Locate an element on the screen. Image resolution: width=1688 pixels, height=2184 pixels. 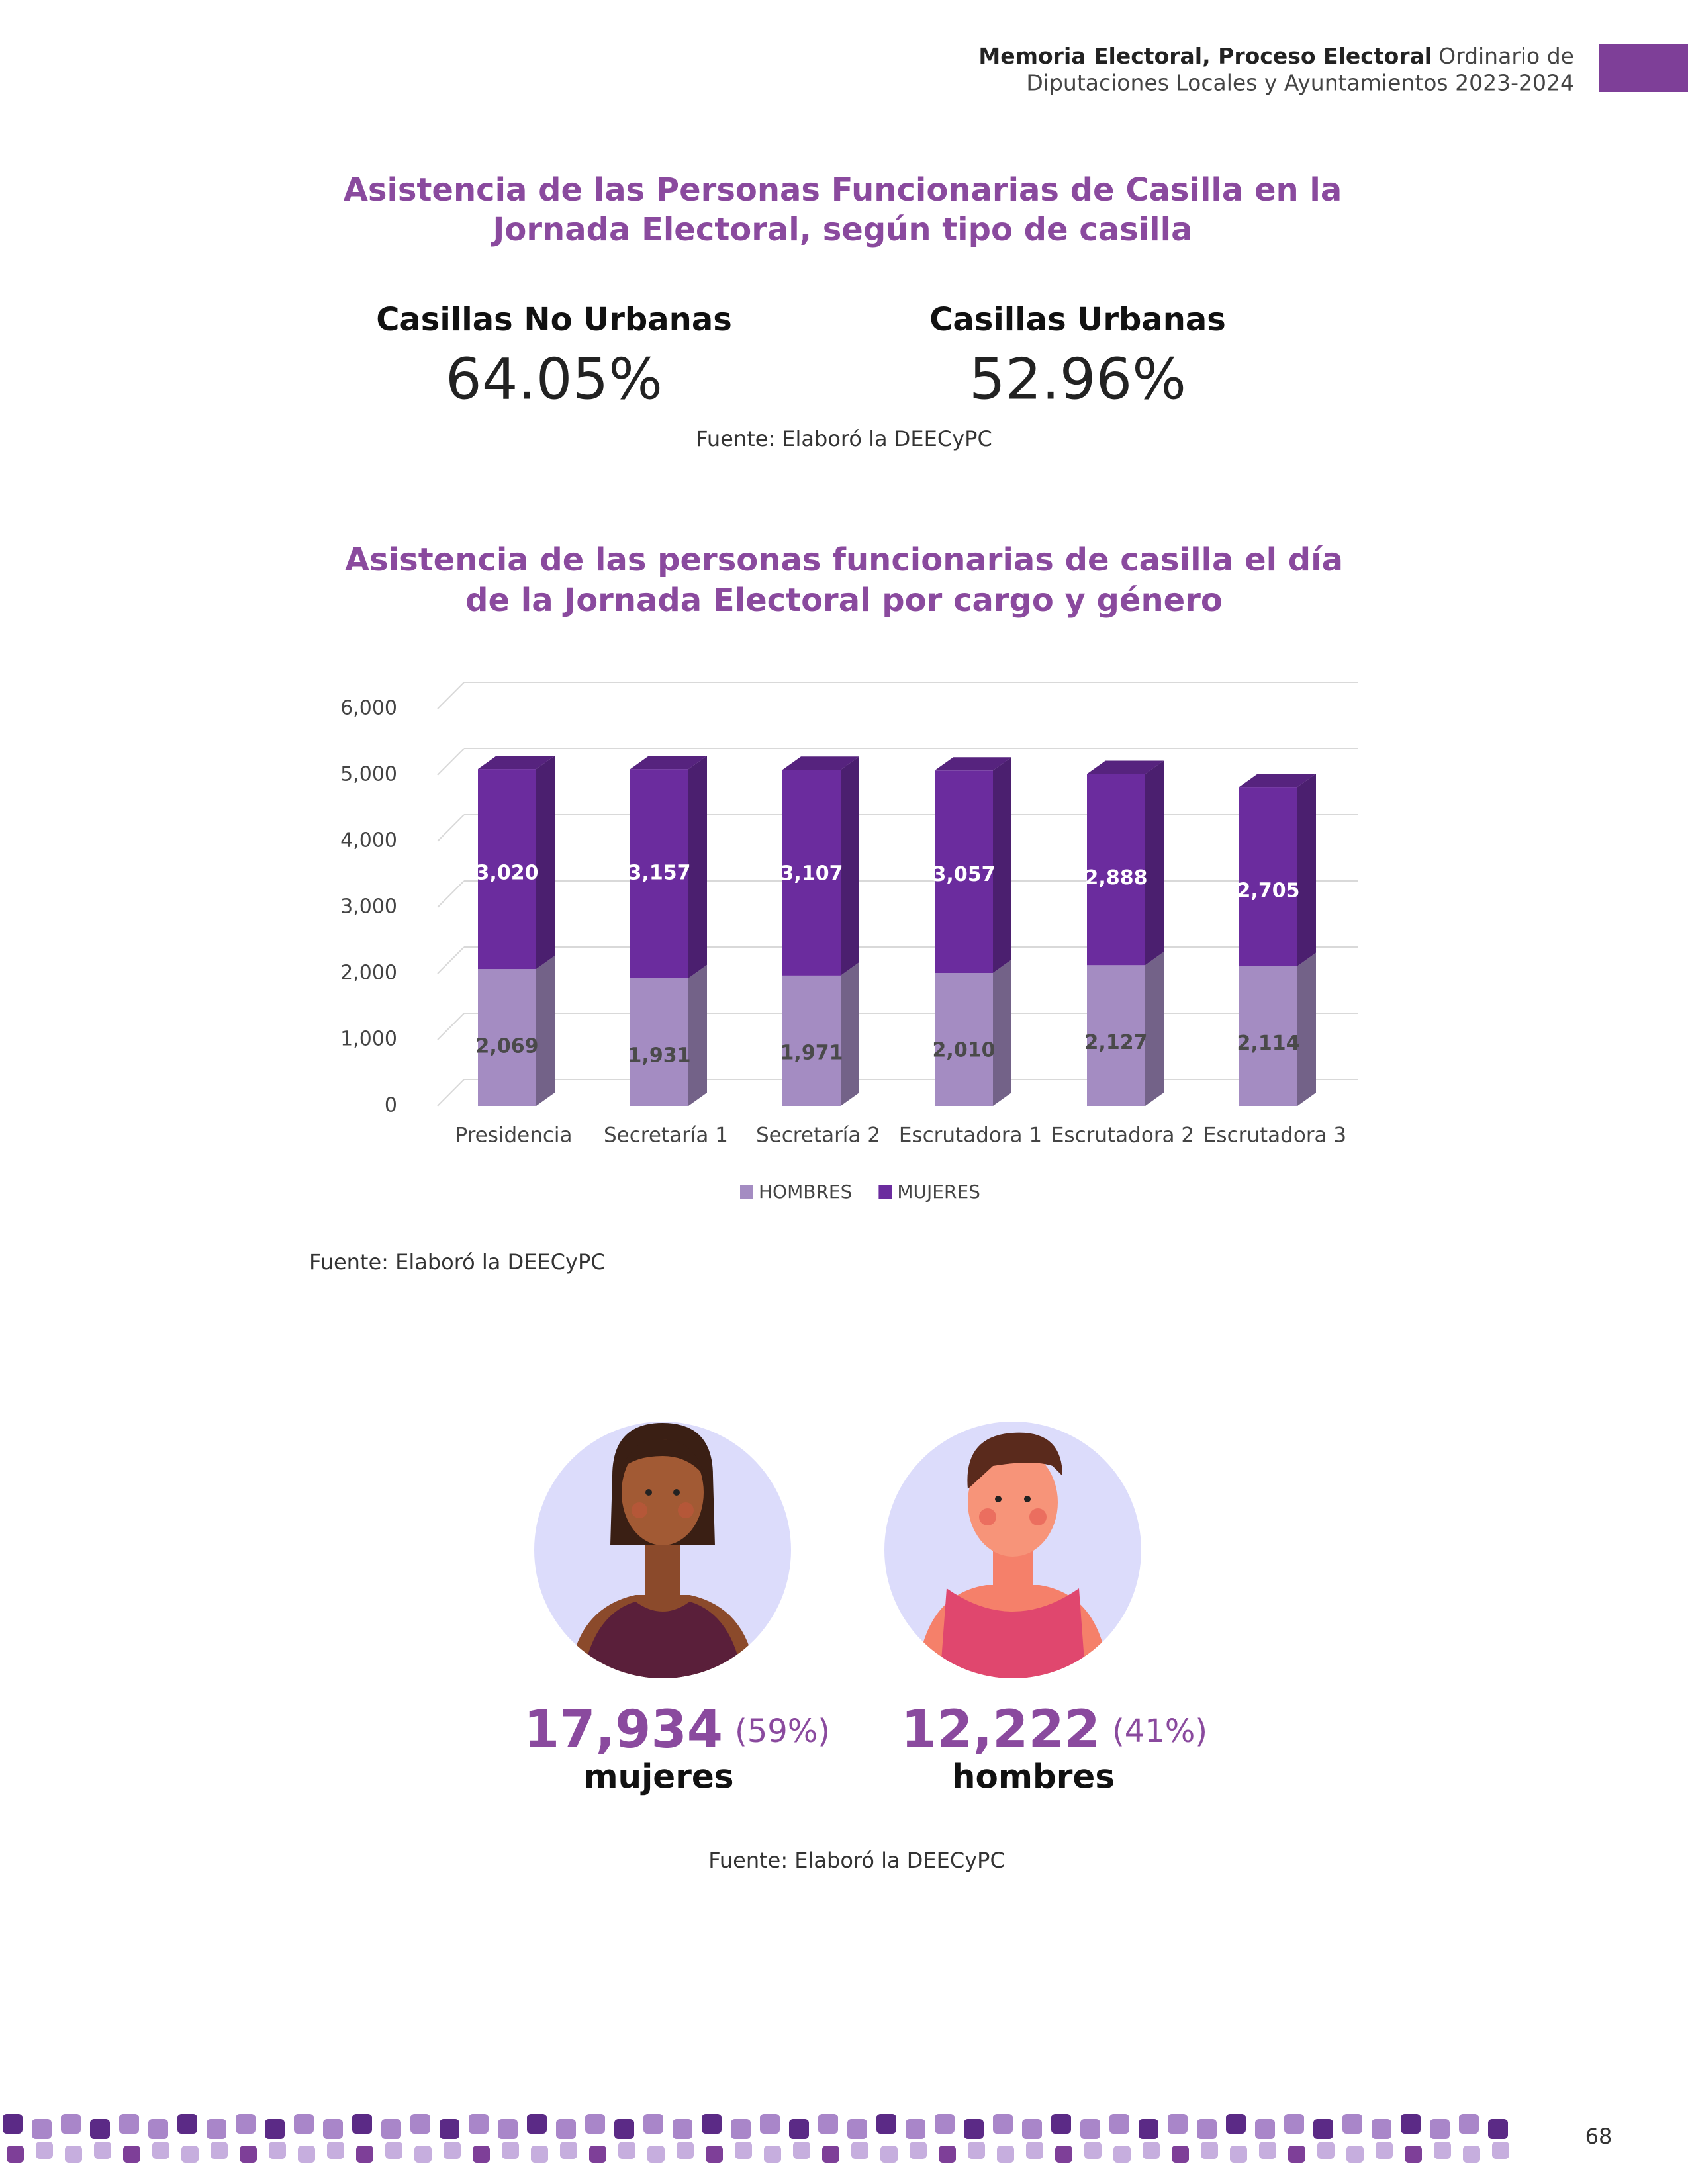
people-count: 12,222 (41%) is located at coordinates (1054, 1730).